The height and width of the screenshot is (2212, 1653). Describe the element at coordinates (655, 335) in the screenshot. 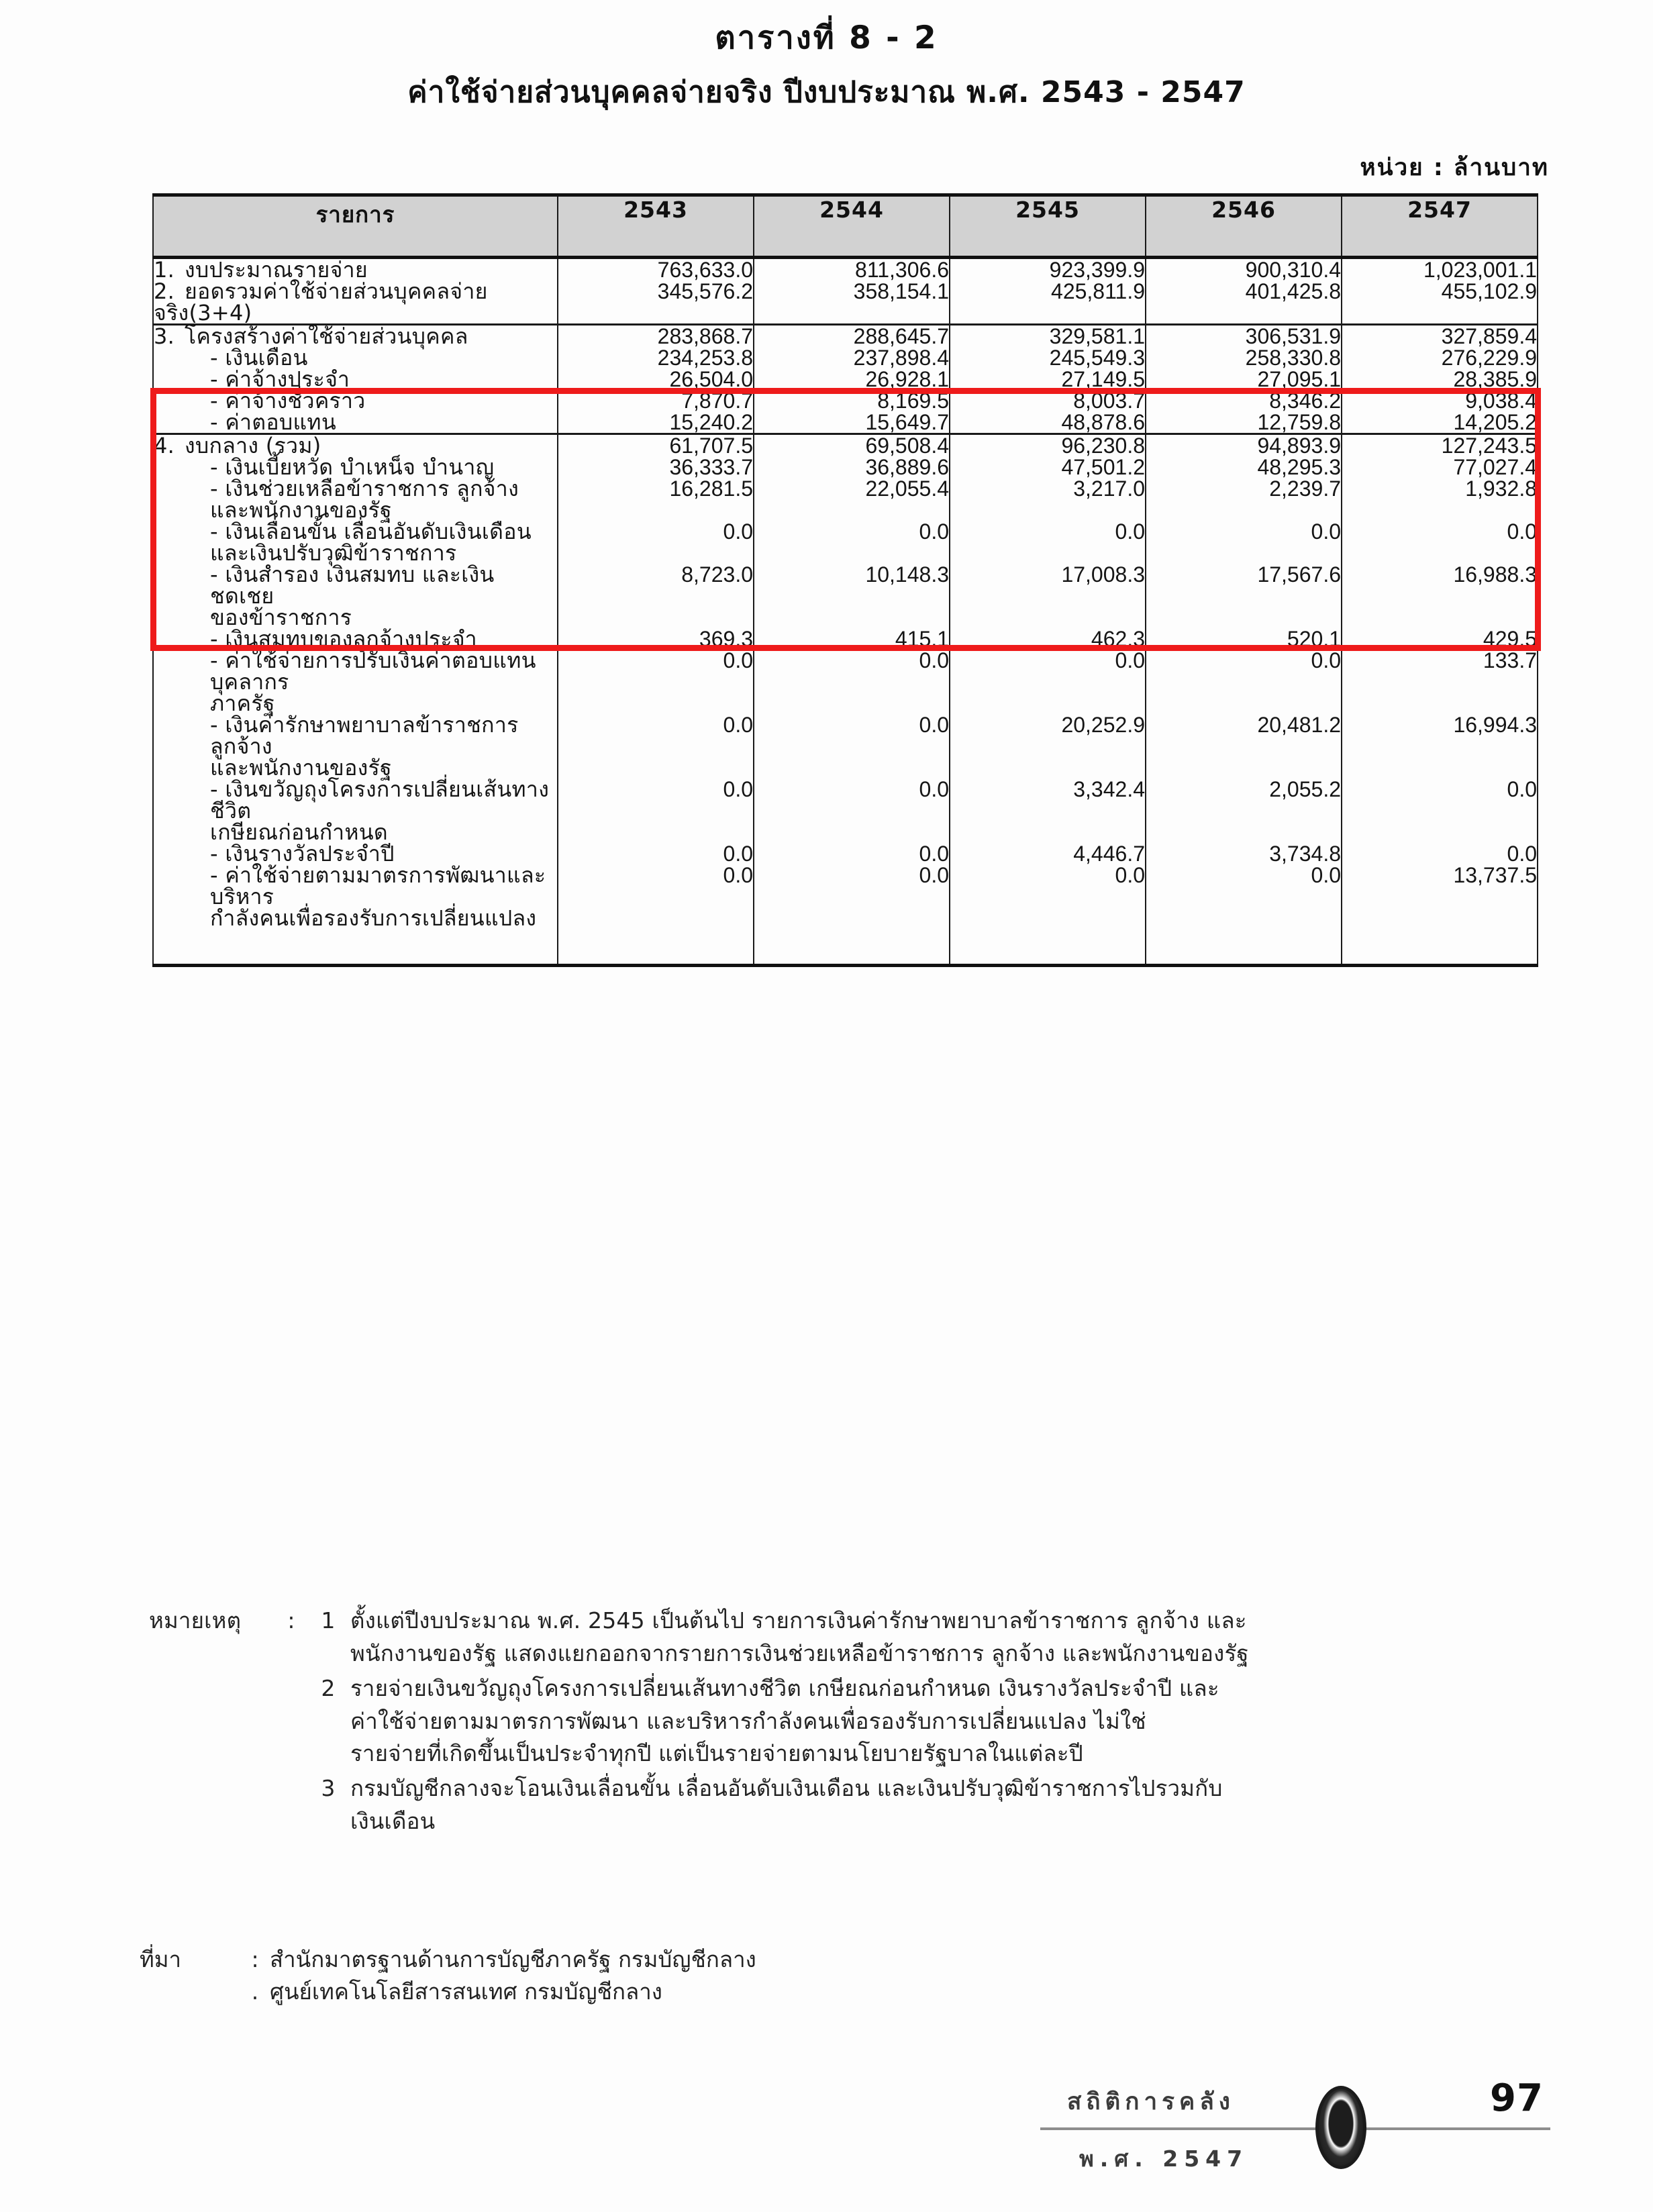

I see `cell-2543: 283,868.7` at that location.